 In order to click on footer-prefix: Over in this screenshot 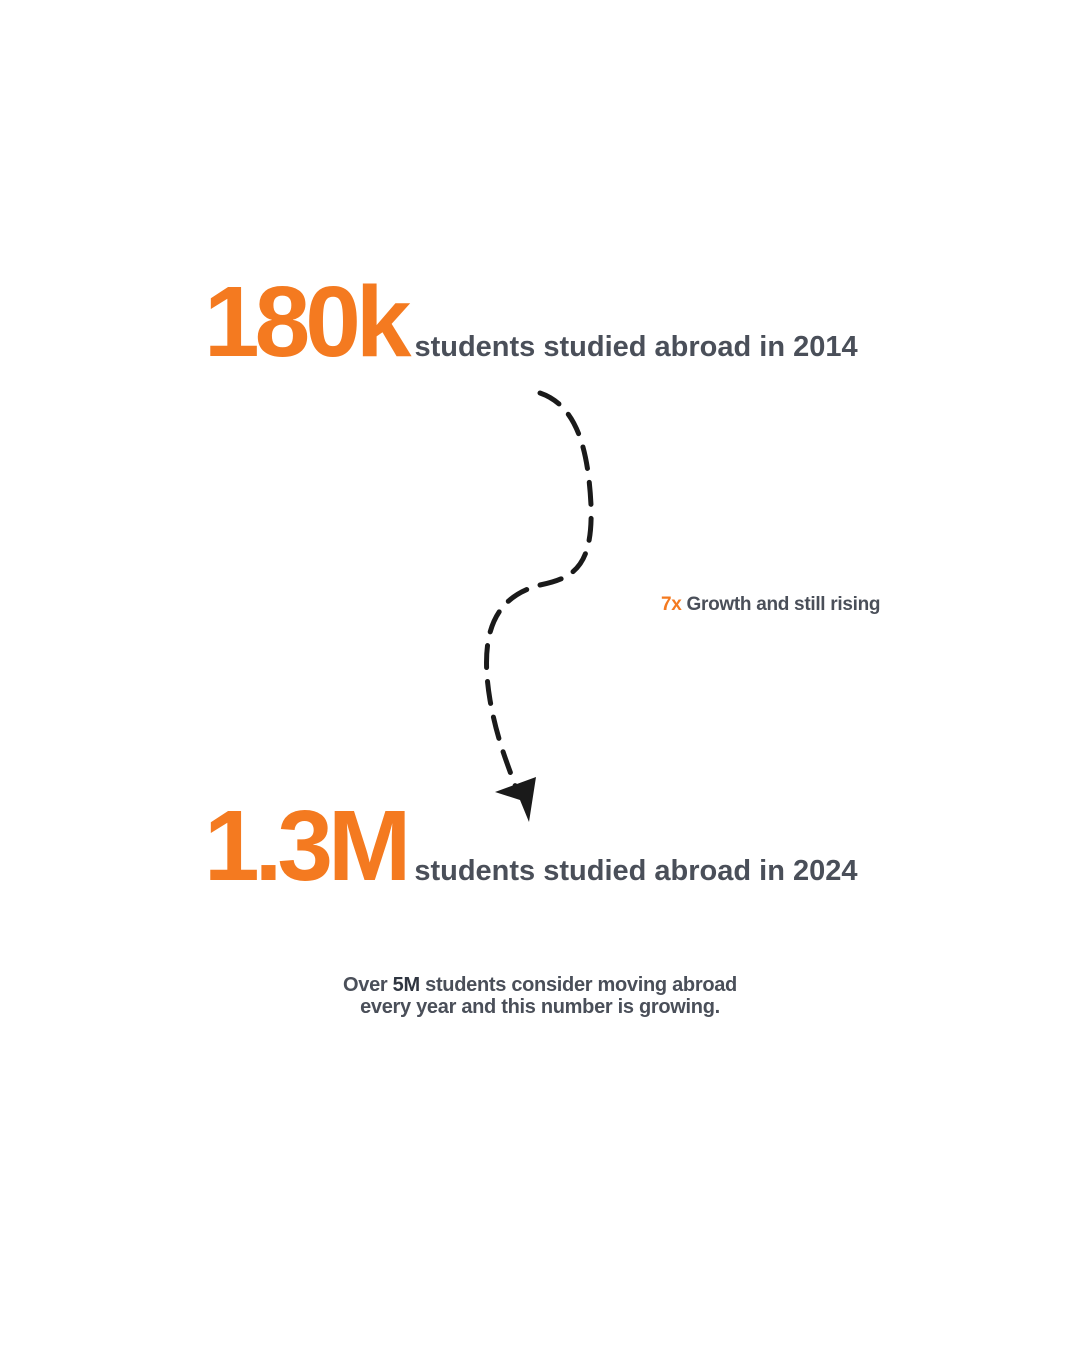, I will do `click(368, 985)`.